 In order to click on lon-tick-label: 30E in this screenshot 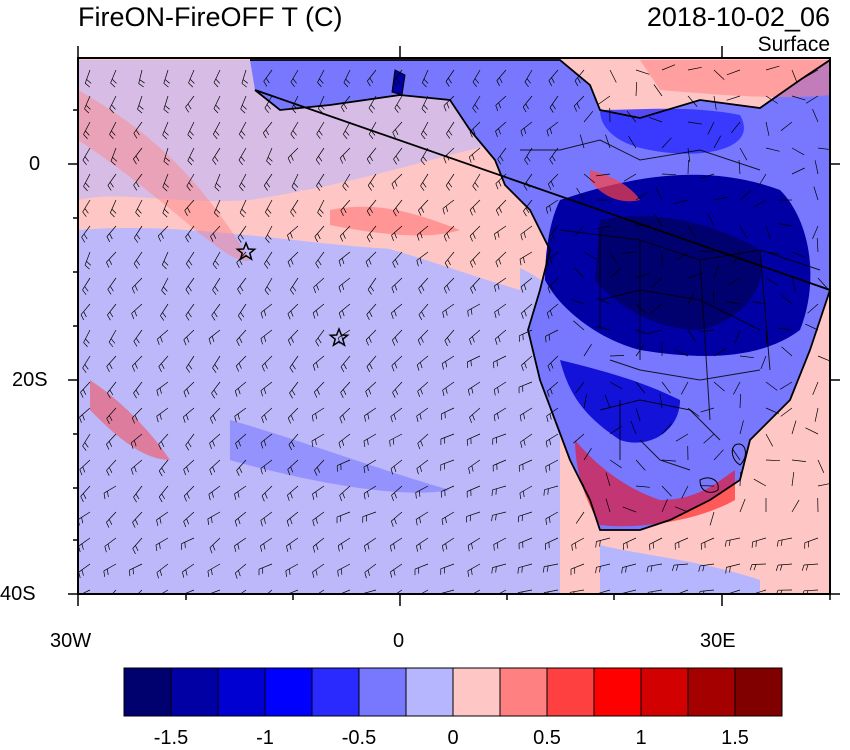, I will do `click(718, 641)`.